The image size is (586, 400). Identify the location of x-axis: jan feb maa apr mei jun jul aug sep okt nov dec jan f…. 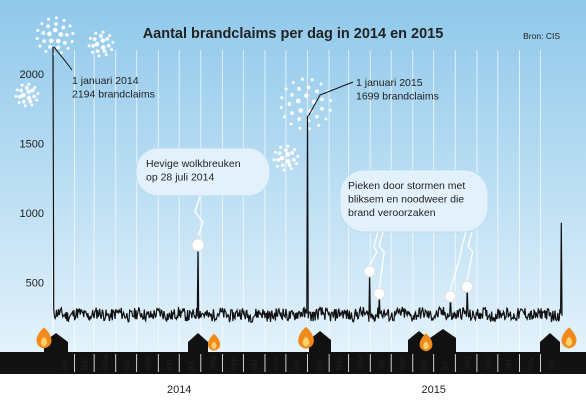
(308, 375).